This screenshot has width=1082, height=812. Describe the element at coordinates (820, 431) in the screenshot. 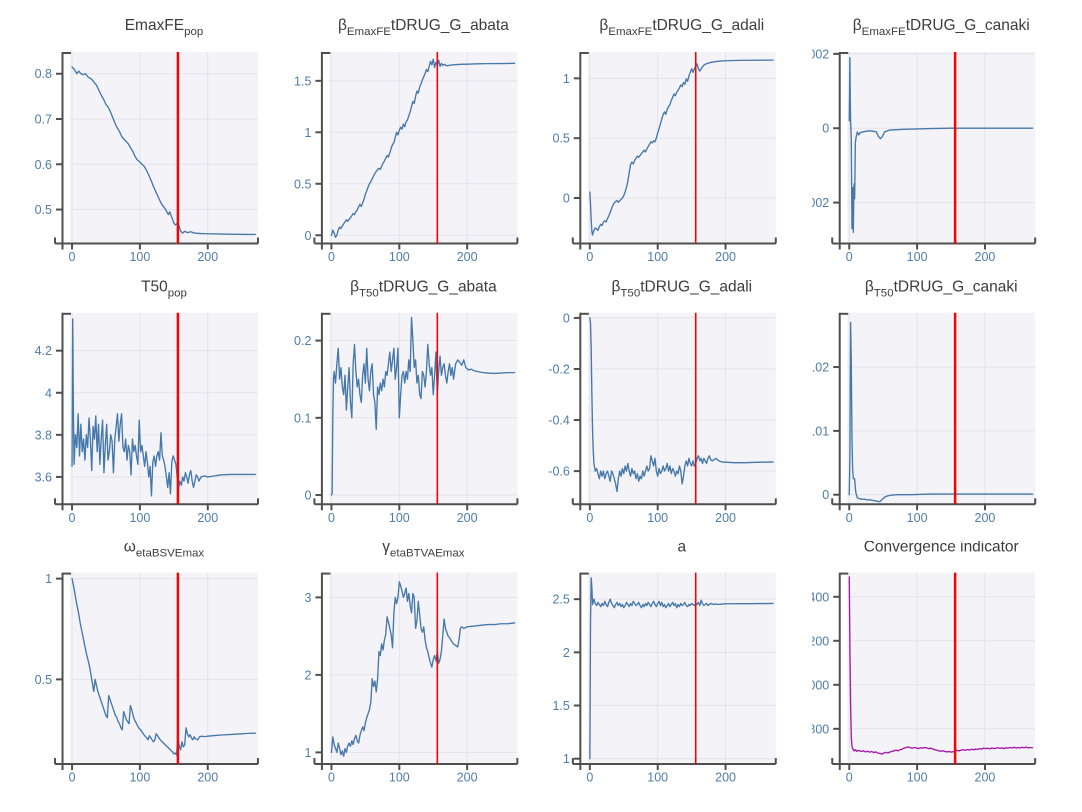

I see `y-tick-label: 0.01` at that location.